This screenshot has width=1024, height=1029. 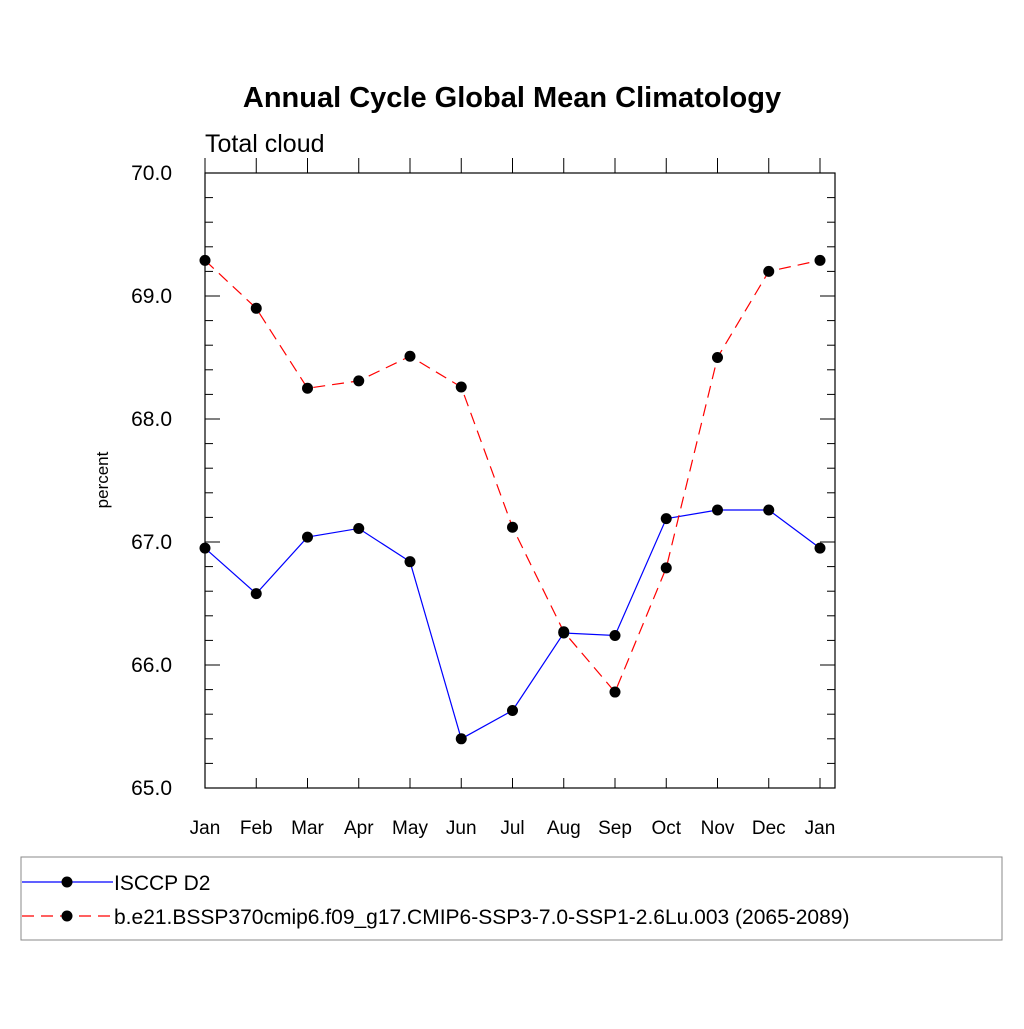 I want to click on y-tick-label: 70.0, so click(x=151, y=173).